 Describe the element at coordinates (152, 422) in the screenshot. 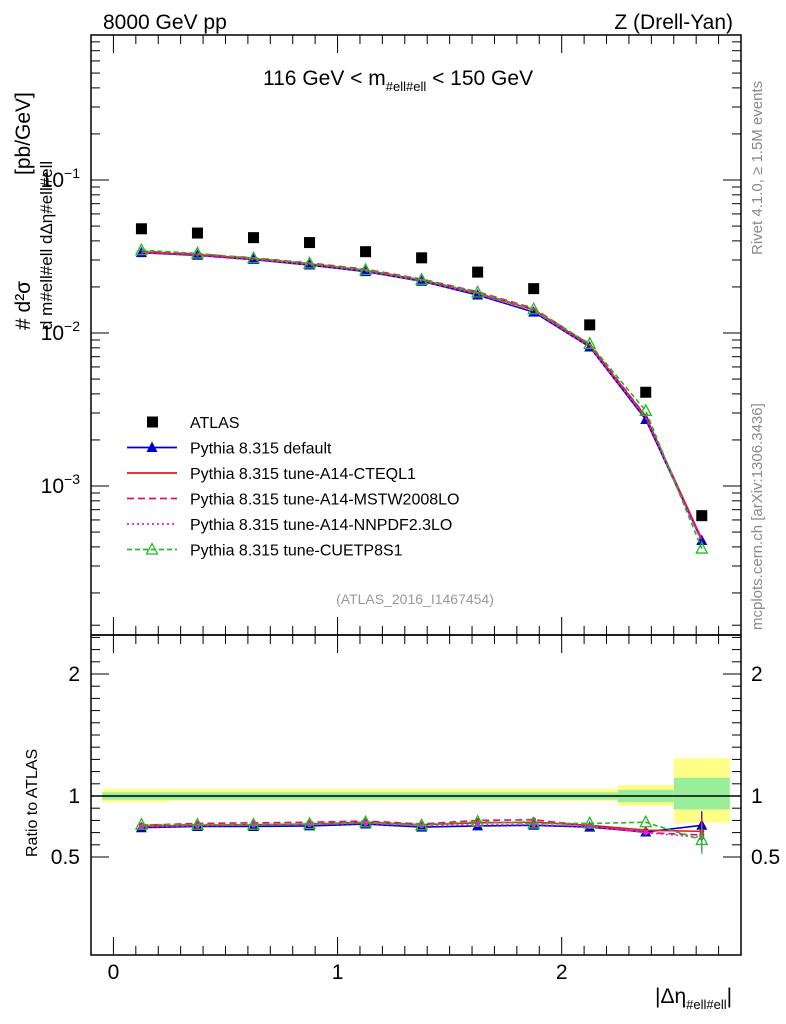

I see `legend-atlas-marker` at that location.